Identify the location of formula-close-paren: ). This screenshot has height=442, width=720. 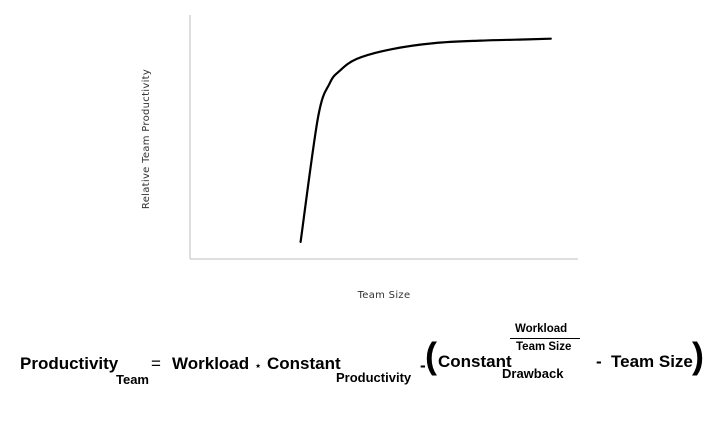
(698, 355).